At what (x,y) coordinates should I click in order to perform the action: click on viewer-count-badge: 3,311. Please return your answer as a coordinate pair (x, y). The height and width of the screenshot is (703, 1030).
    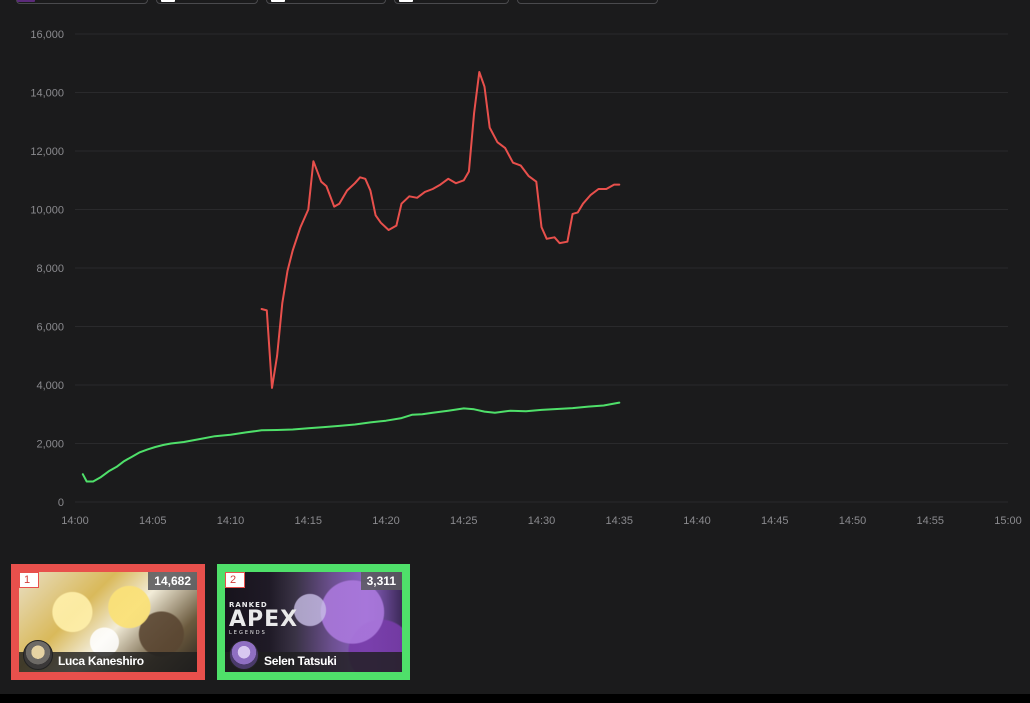
    Looking at the image, I should click on (381, 581).